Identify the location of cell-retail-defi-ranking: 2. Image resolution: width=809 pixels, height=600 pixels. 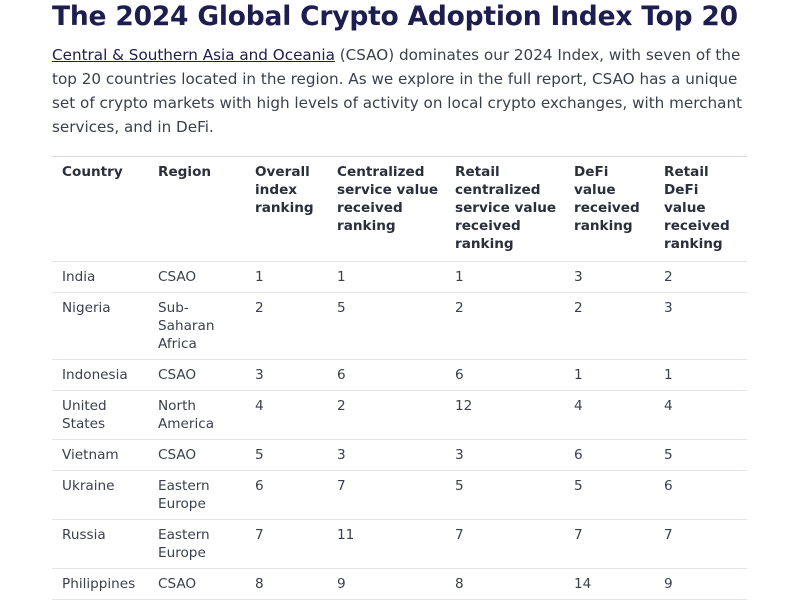
(700, 277).